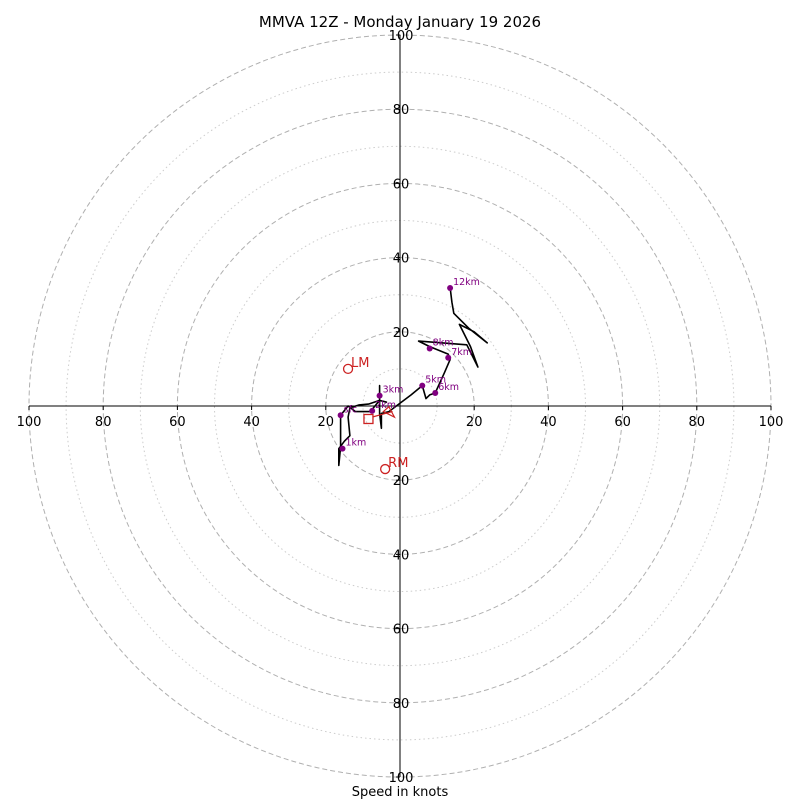 The height and width of the screenshot is (800, 800). Describe the element at coordinates (400, 22) in the screenshot. I see `chart-title: MMVA 12Z - Monday January 19 2026` at that location.